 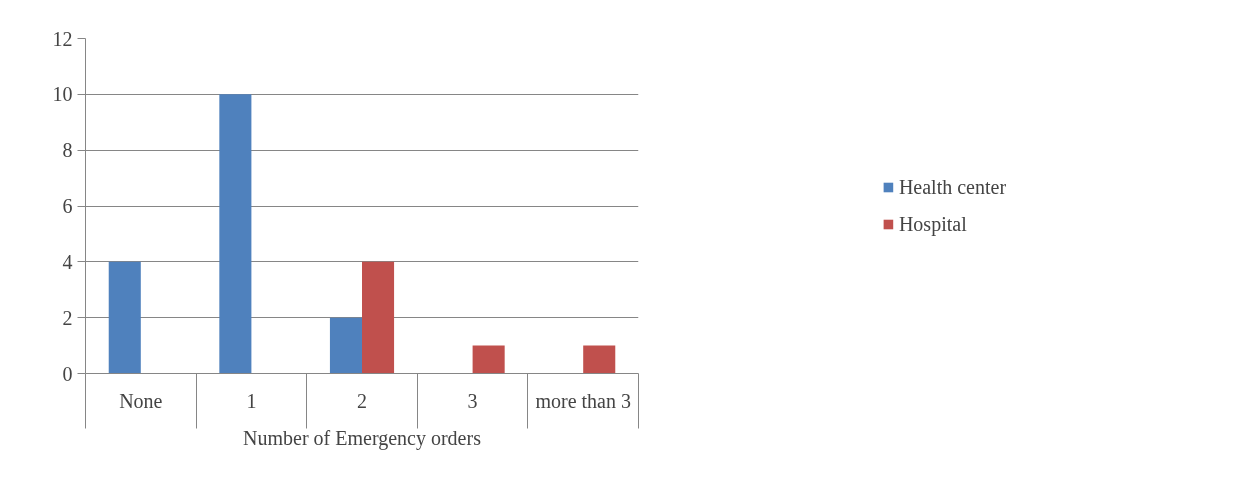 I want to click on y-tick-label: 4, so click(x=67, y=261).